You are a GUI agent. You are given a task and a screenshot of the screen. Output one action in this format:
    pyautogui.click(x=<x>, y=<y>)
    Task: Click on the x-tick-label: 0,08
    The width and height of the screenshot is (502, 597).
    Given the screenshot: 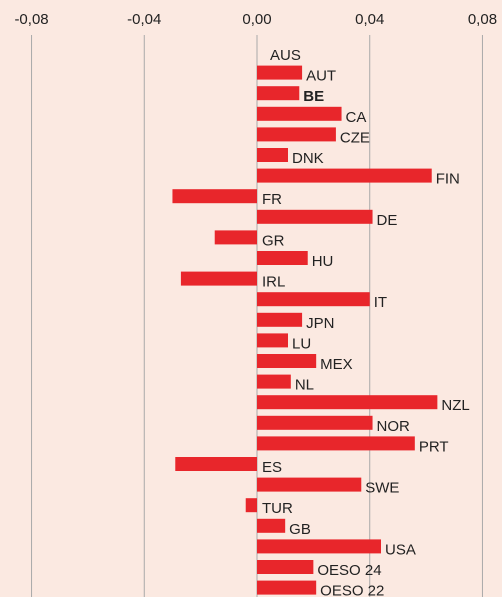 What is the action you would take?
    pyautogui.click(x=482, y=19)
    